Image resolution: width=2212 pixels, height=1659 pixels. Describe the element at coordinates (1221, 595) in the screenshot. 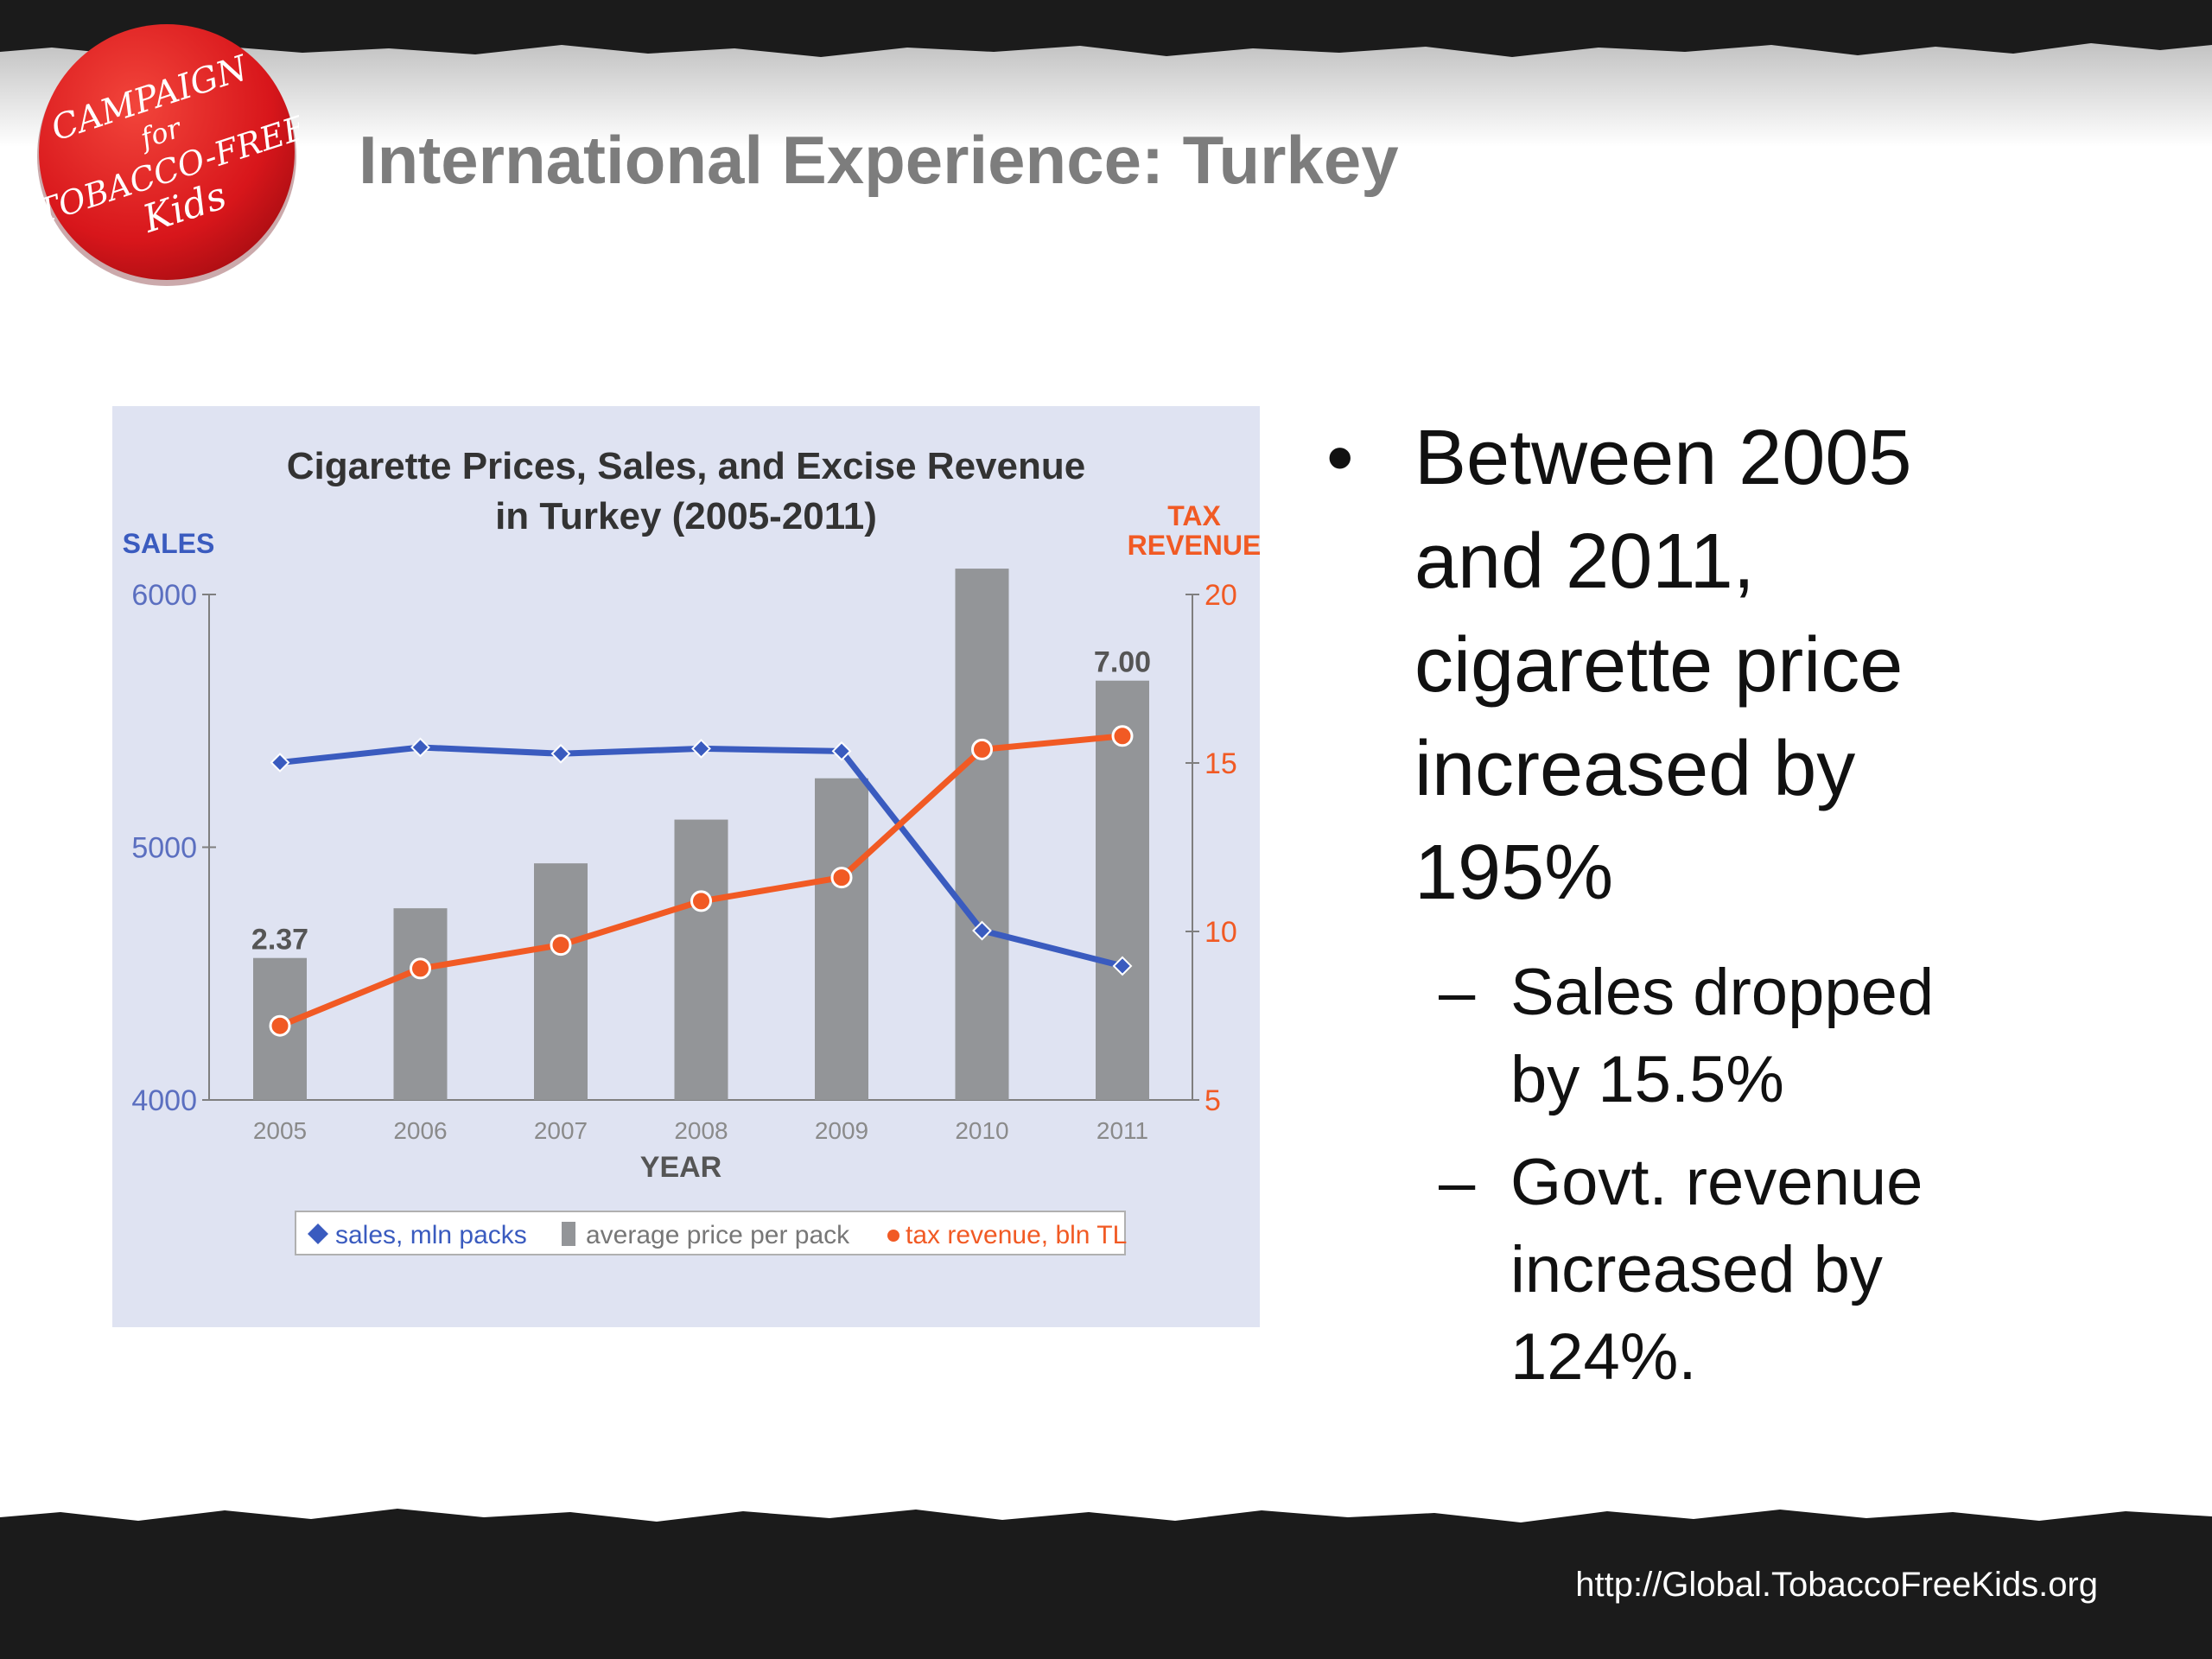

I see `right-axis-tick-label: 20` at that location.